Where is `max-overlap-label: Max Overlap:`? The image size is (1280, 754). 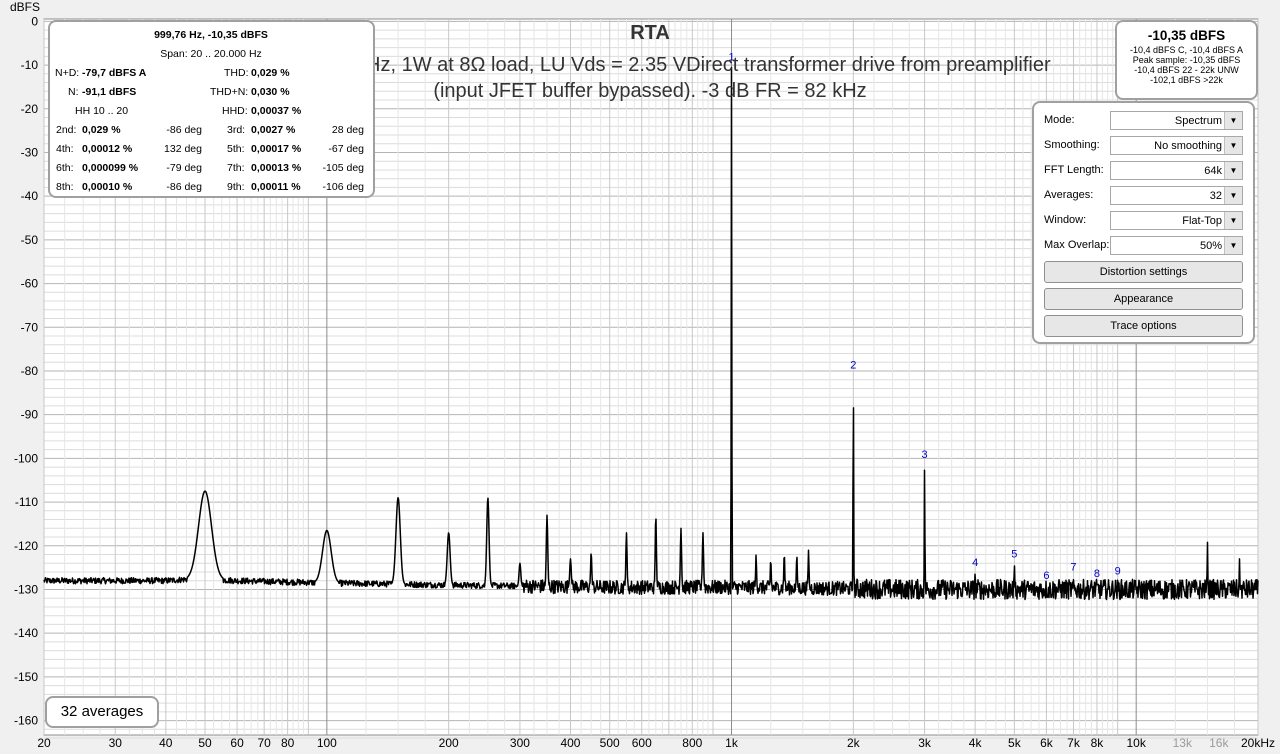
max-overlap-label: Max Overlap: is located at coordinates (1077, 245).